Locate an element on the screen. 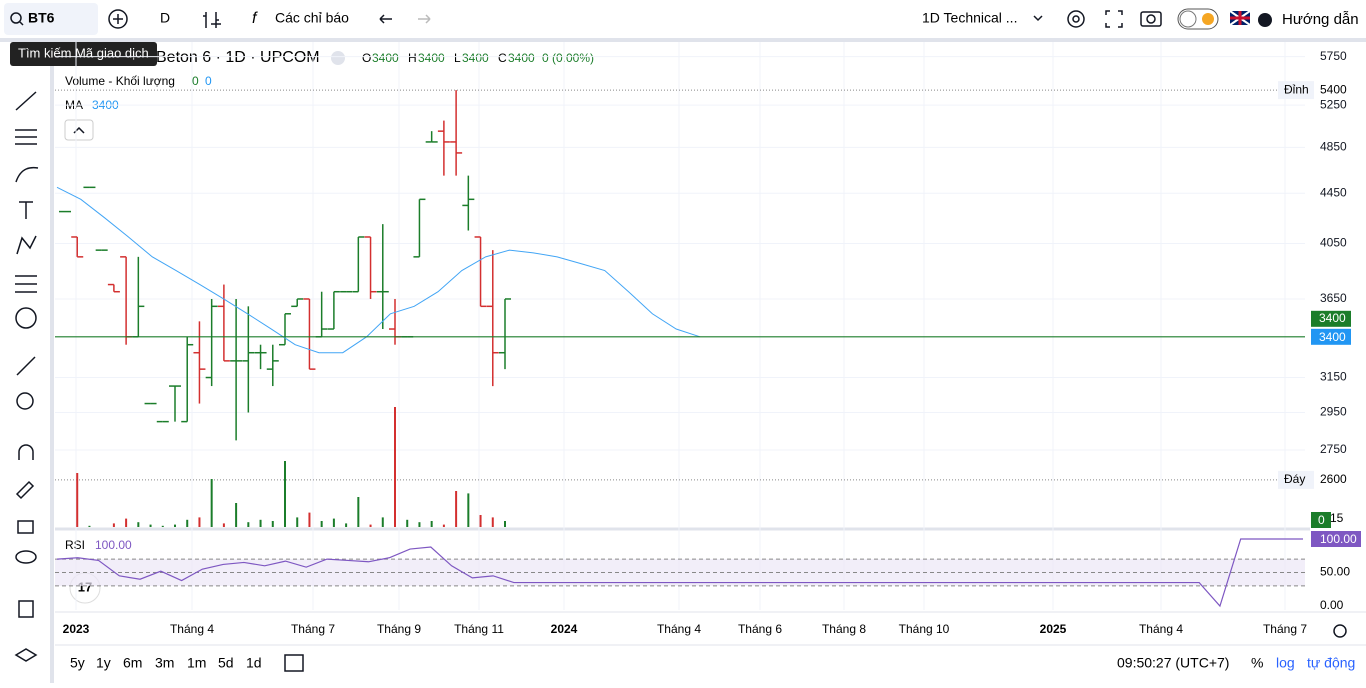 Image resolution: width=1366 pixels, height=688 pixels. fib-tool is located at coordinates (26, 137).